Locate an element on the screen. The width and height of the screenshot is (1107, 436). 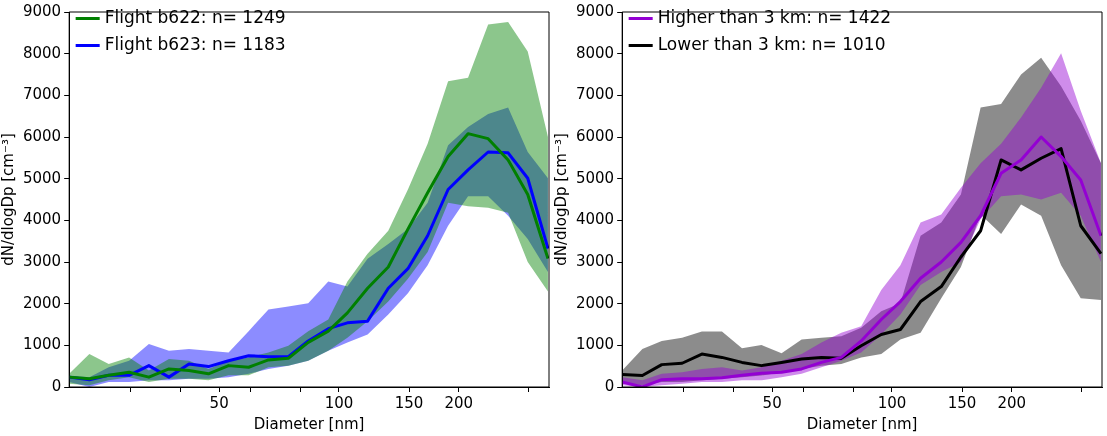
legend-label: Higher than 3 km: n= 1422 is located at coordinates (774, 16).